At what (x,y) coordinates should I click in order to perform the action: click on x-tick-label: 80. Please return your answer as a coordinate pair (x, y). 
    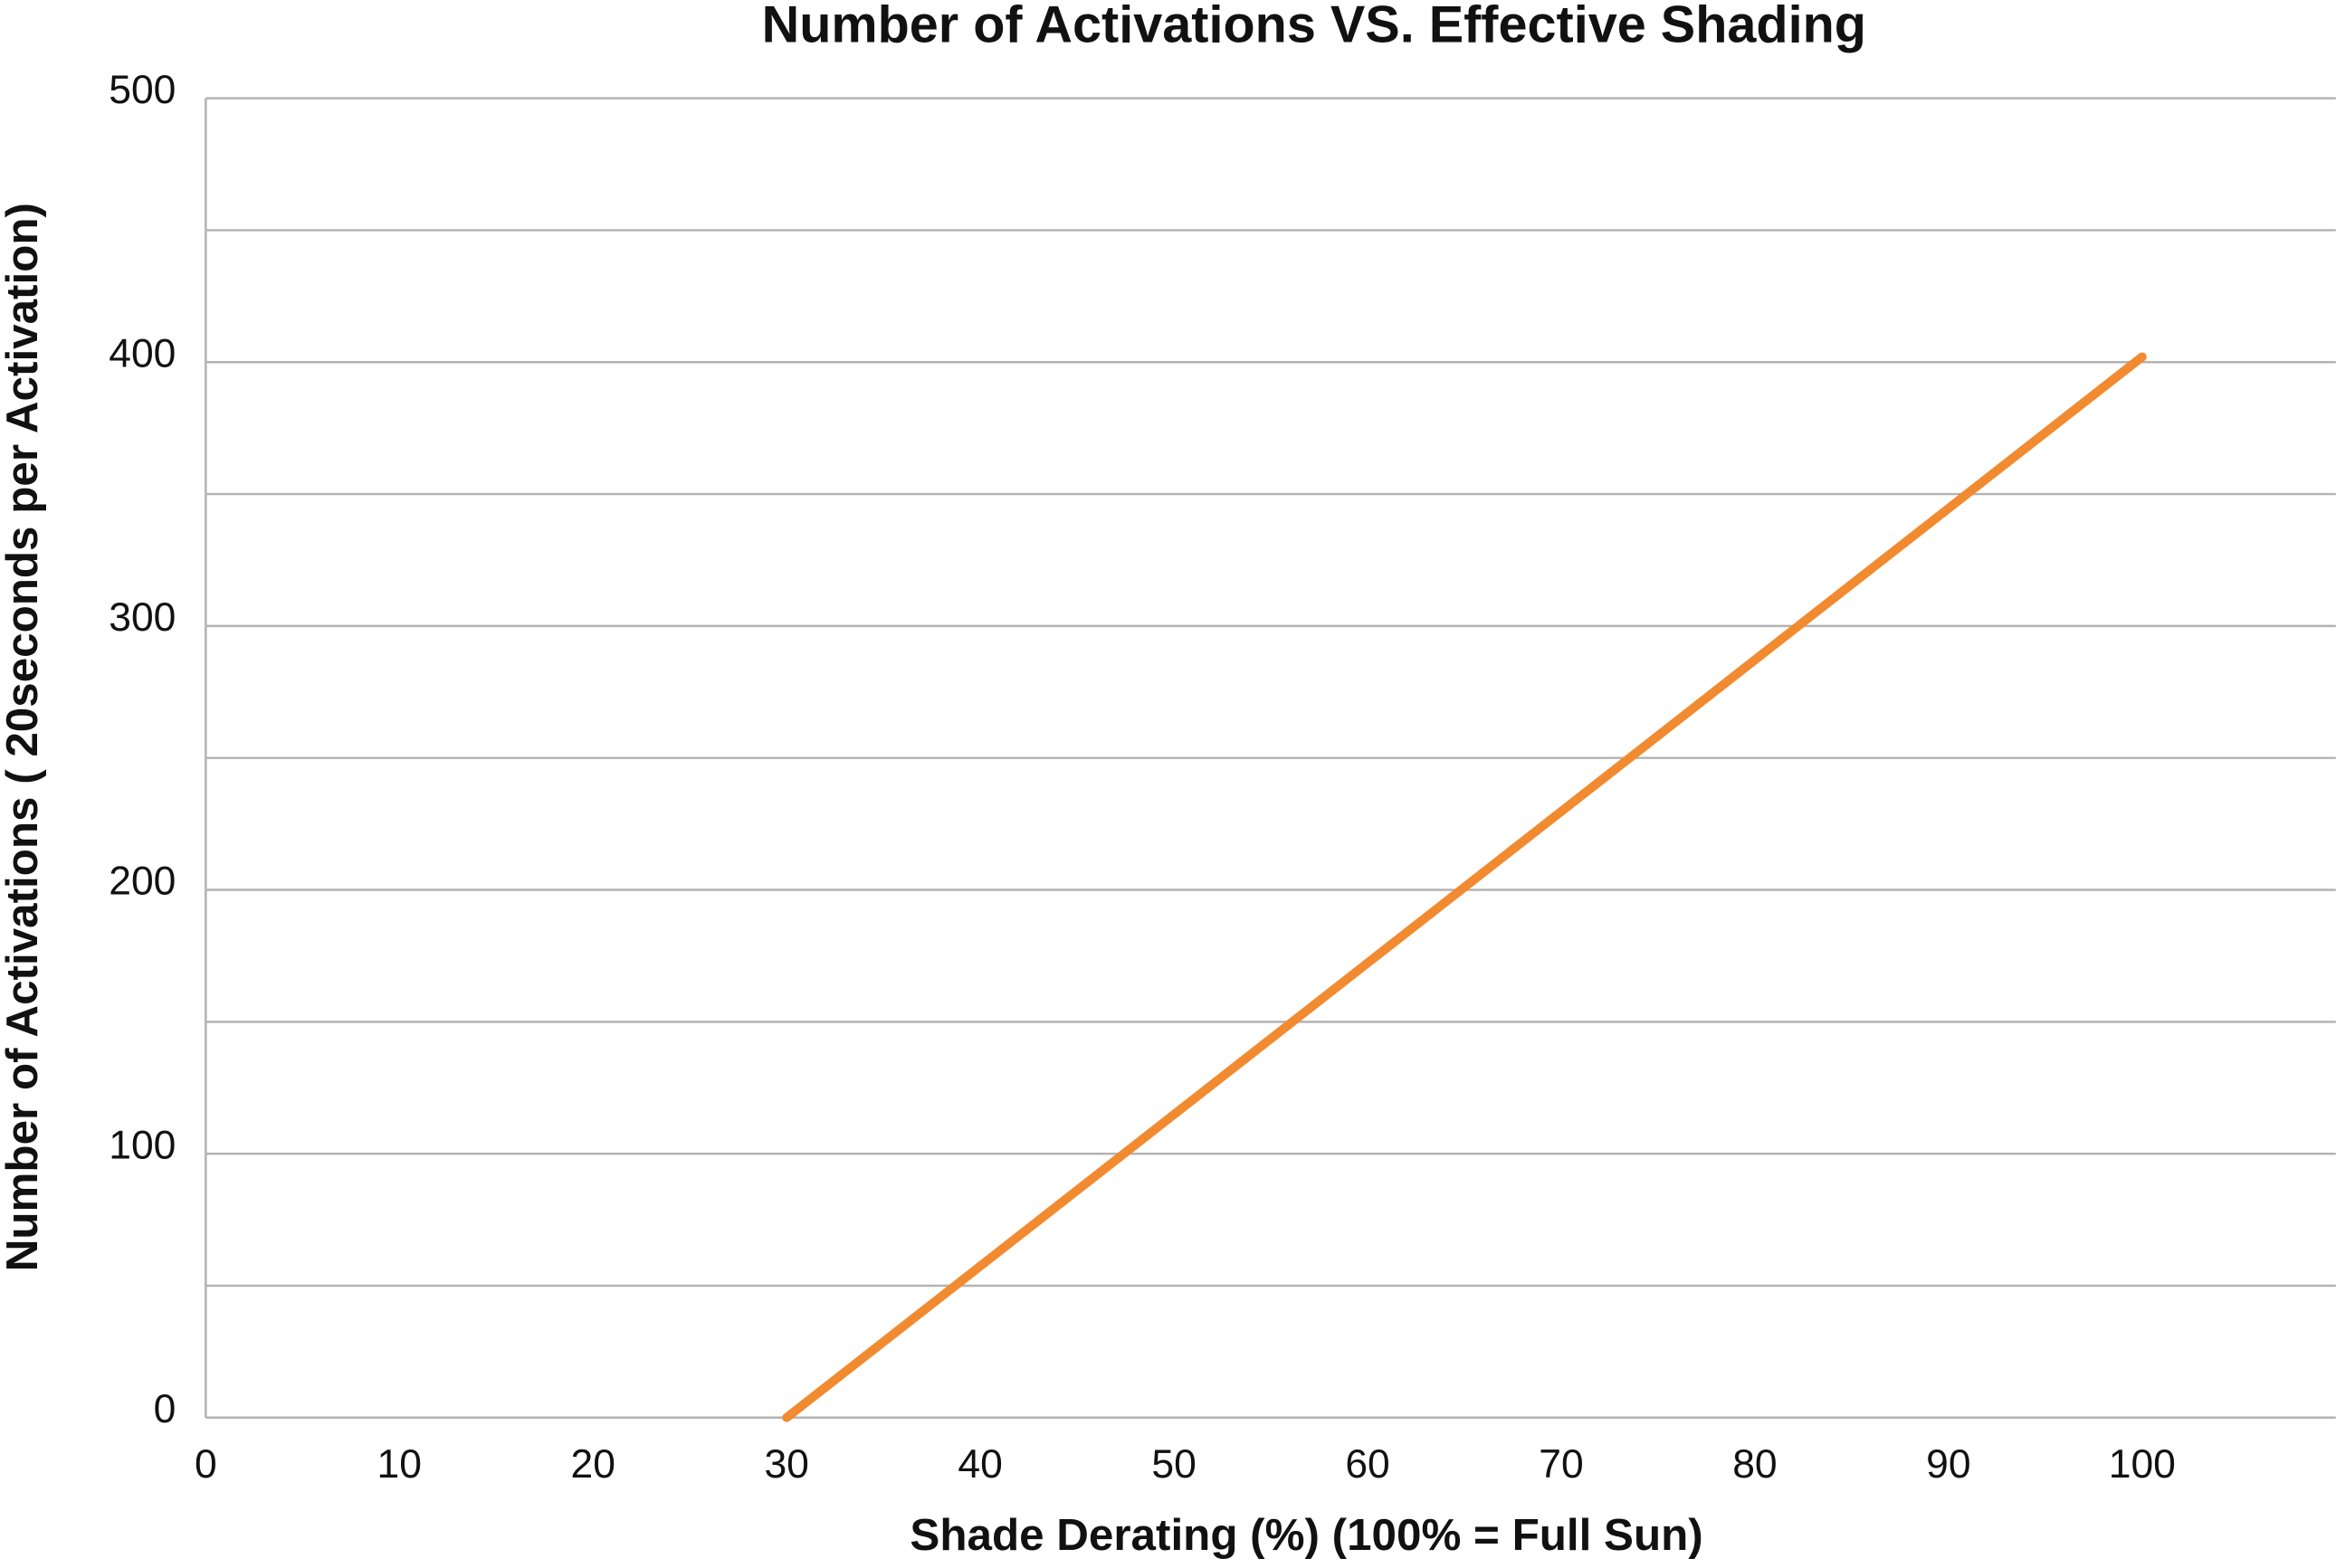
    Looking at the image, I should click on (1754, 1465).